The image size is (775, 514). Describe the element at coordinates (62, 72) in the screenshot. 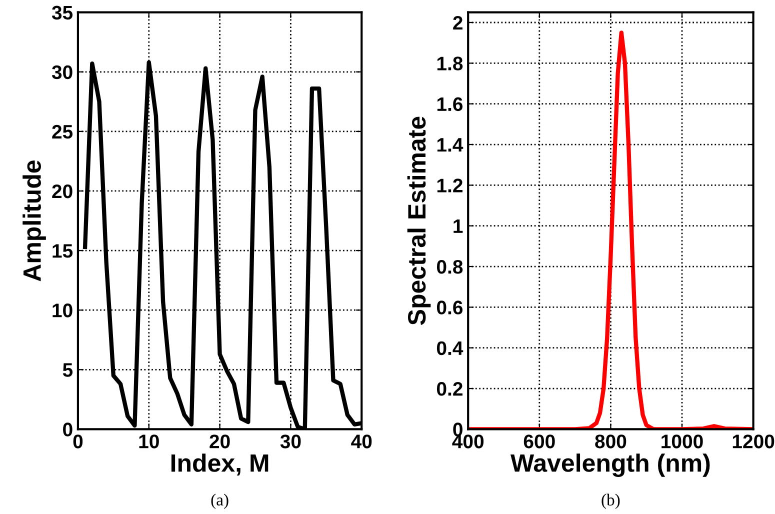

I see `y-tick-label: 30` at that location.